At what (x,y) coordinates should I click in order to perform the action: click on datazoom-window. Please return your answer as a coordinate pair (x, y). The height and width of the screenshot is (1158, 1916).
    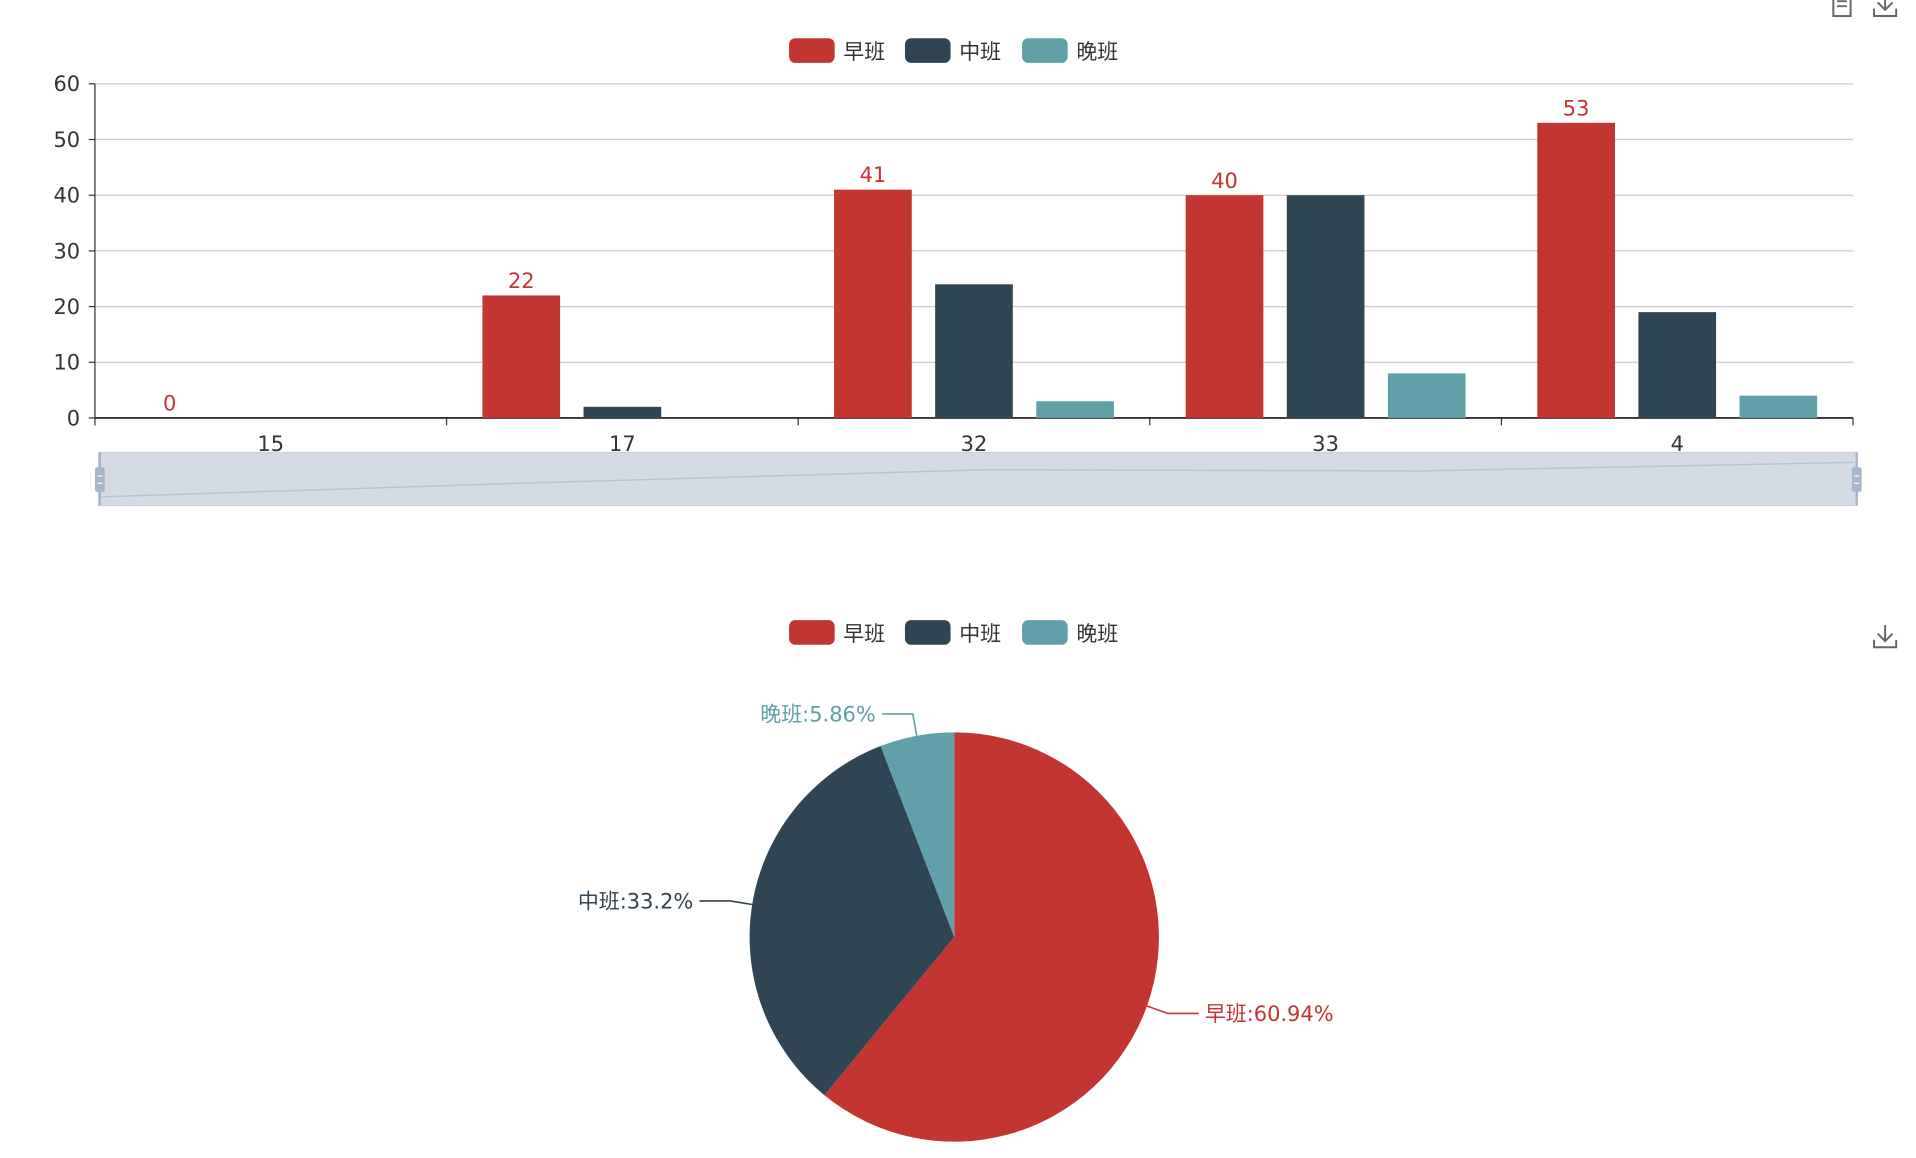
    Looking at the image, I should click on (978, 479).